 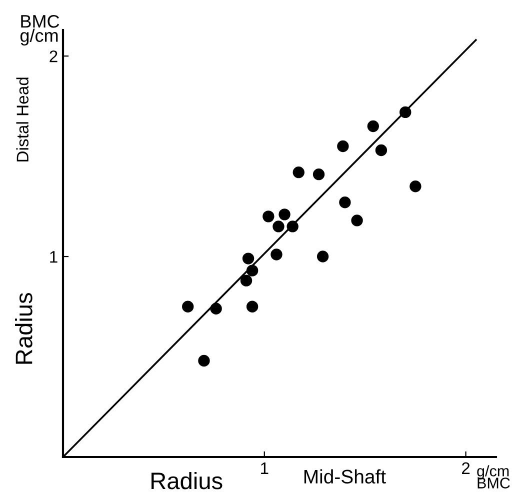 I want to click on text: g/cm BMC, so click(x=493, y=476).